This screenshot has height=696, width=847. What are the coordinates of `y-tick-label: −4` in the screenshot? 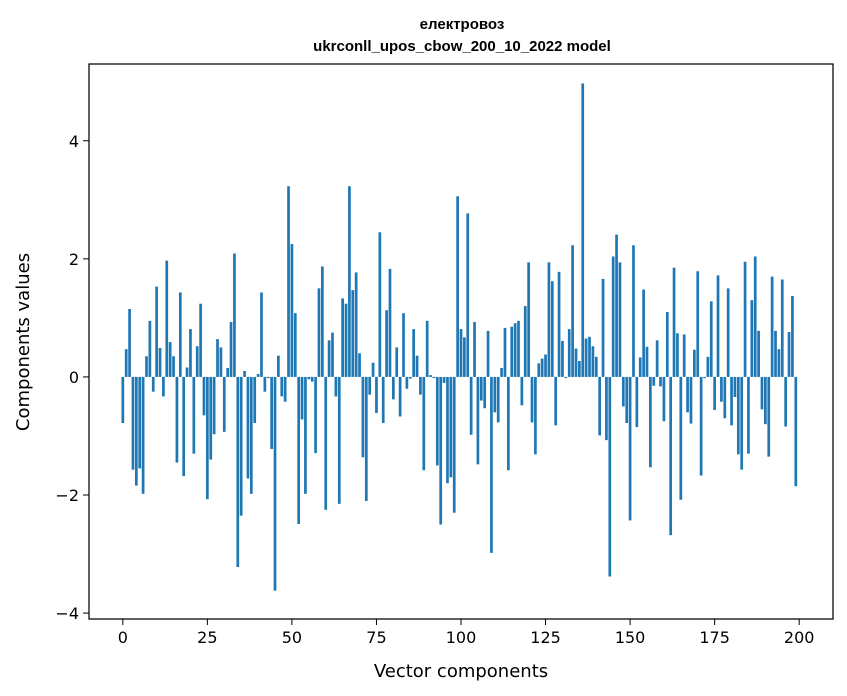 It's located at (67, 613).